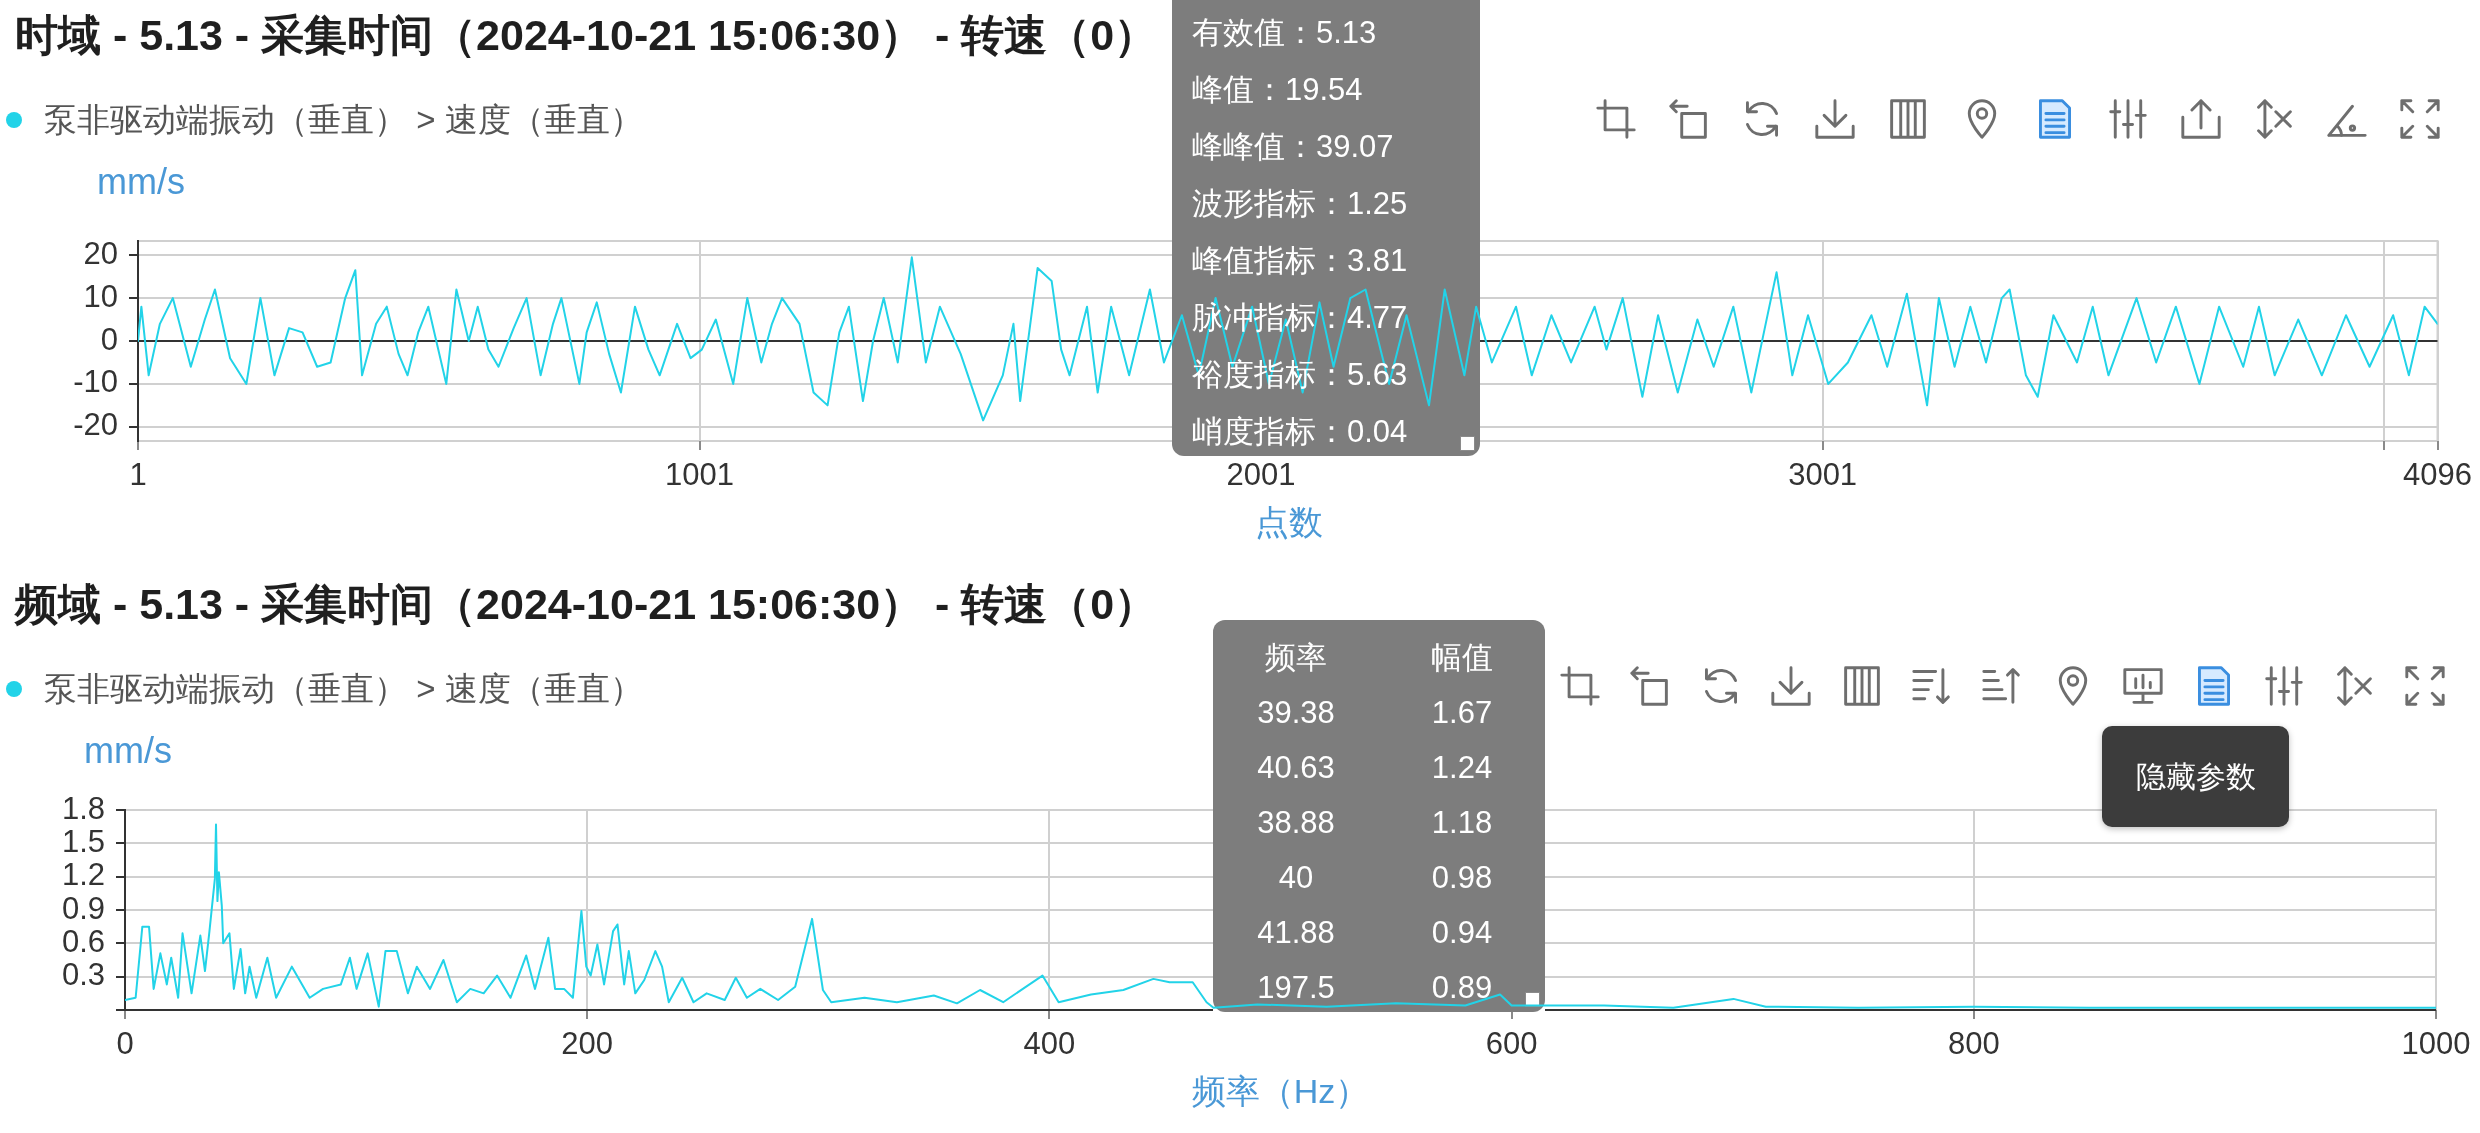 The height and width of the screenshot is (1133, 2480). What do you see at coordinates (100, 296) in the screenshot?
I see `y-tick-label: 10` at bounding box center [100, 296].